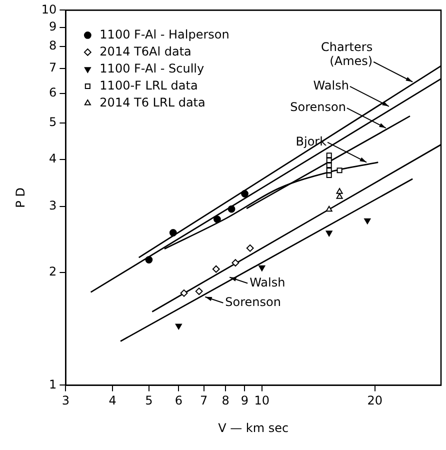 The height and width of the screenshot is (450, 446). I want to click on legend-label: 1100 F-Al - Scully, so click(152, 68).